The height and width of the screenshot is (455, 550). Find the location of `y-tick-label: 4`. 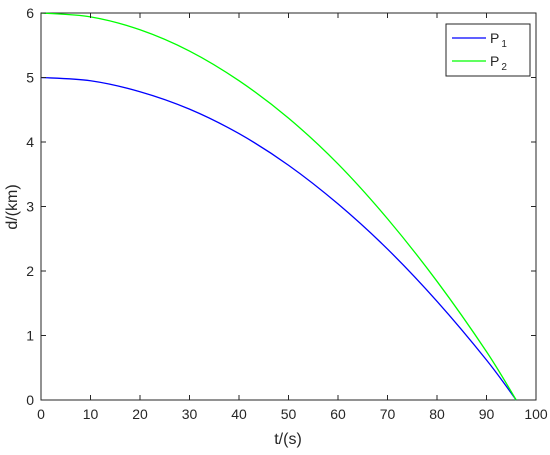

y-tick-label: 4 is located at coordinates (30, 142).